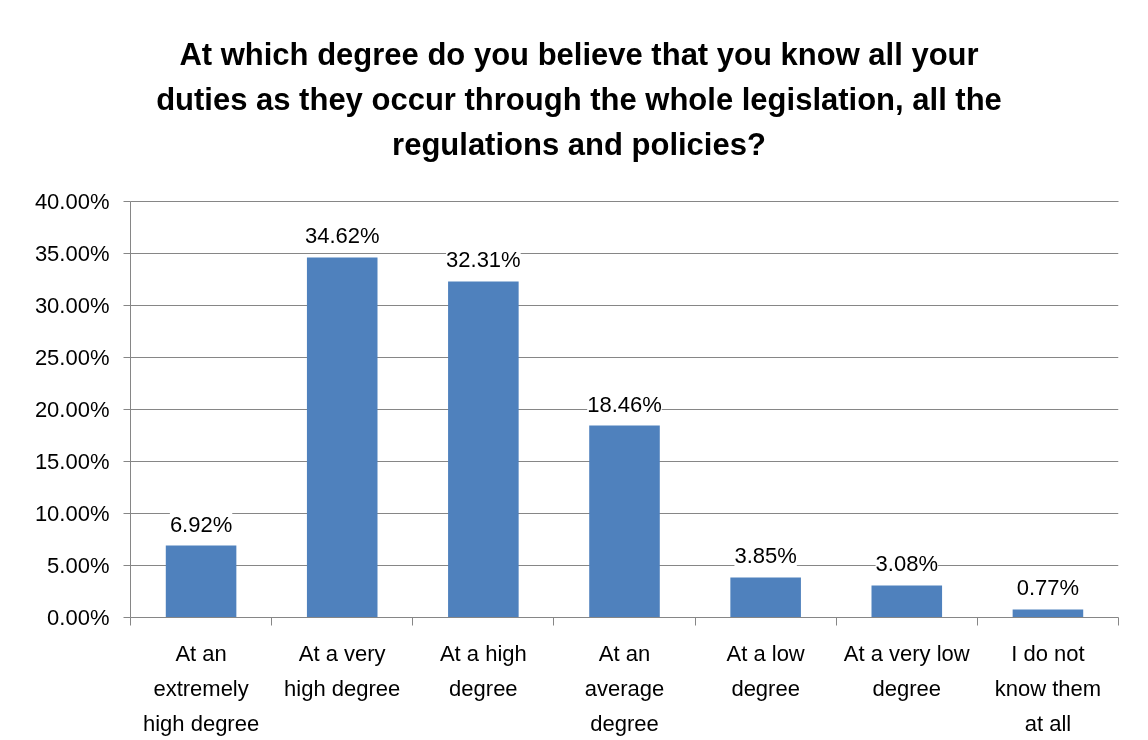 The width and height of the screenshot is (1148, 740). I want to click on data-label: 0.77%, so click(1048, 588).